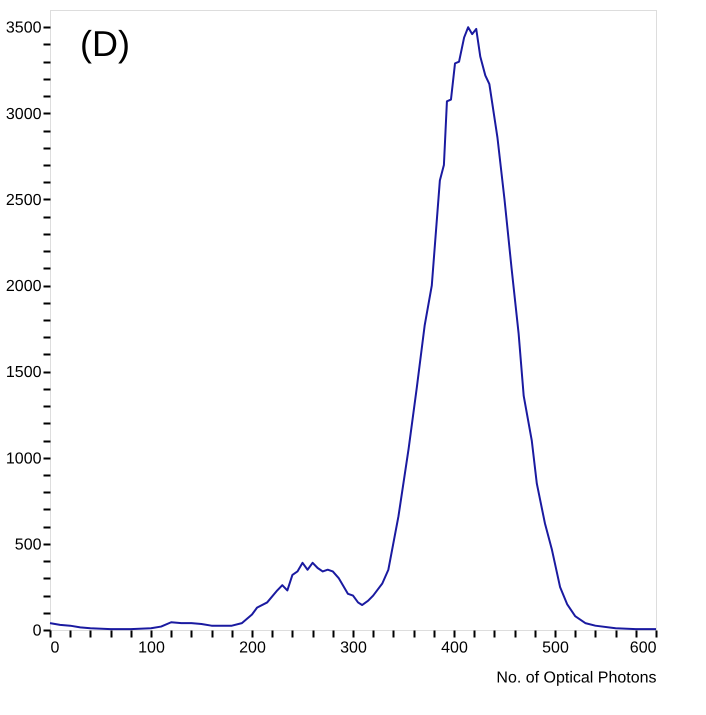  Describe the element at coordinates (151, 648) in the screenshot. I see `x-tick-label: 100` at that location.